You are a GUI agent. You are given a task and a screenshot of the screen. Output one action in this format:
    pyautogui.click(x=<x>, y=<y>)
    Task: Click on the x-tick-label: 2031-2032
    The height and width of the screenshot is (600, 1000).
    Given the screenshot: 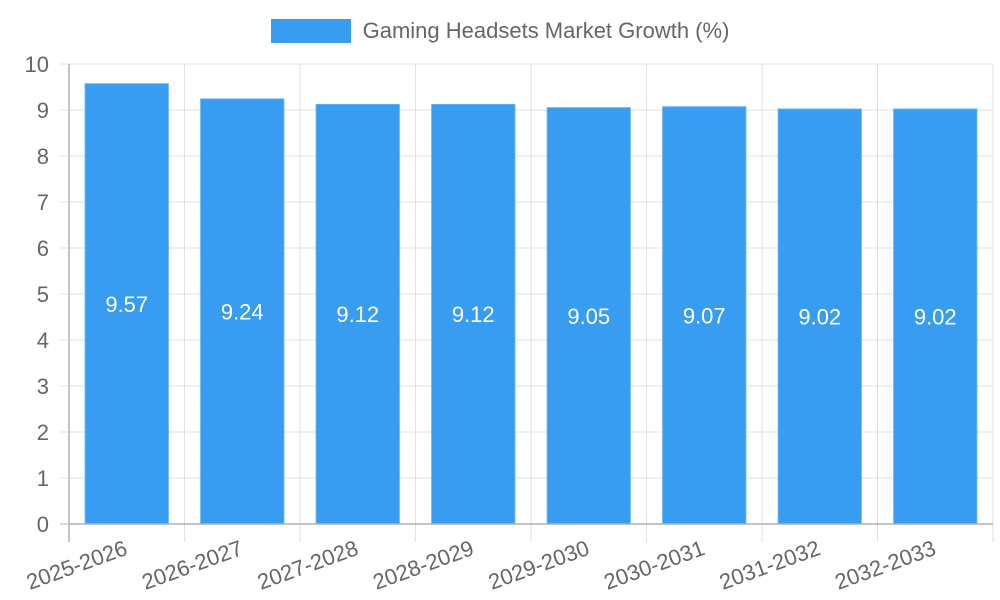 What is the action you would take?
    pyautogui.click(x=769, y=564)
    